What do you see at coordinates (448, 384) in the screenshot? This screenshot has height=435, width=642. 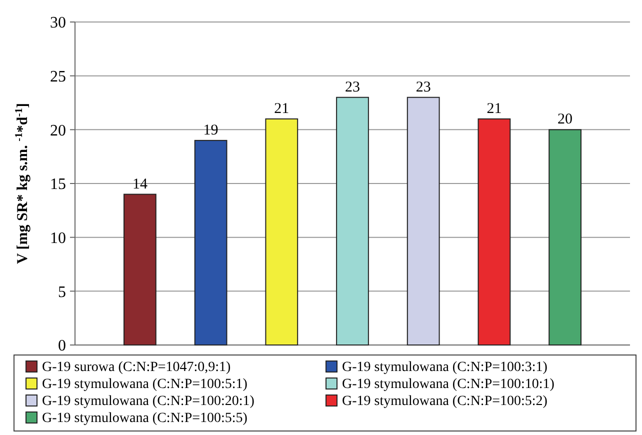 I see `legend-label: G-19 stymulowana (C:N:P=100:10:1)` at bounding box center [448, 384].